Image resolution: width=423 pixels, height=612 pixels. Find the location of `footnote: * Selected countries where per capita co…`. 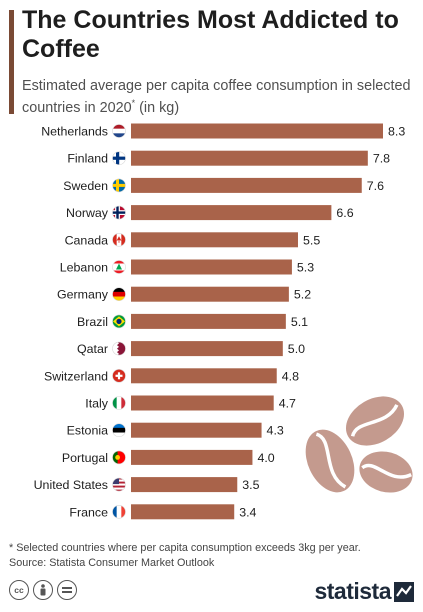

footnote: * Selected countries where per capita co… is located at coordinates (185, 548).